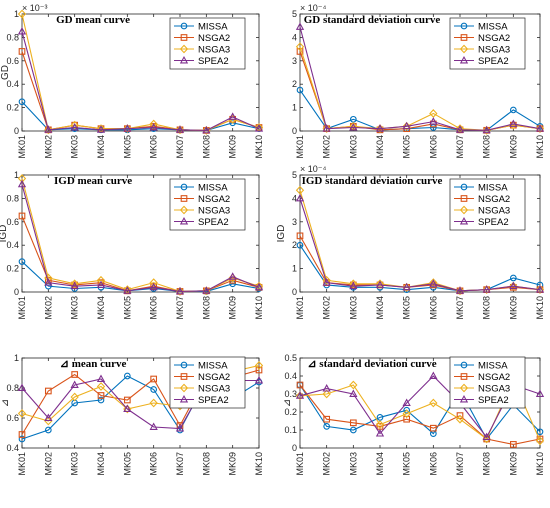  Describe the element at coordinates (140, 253) in the screenshot. I see `series-line-NSGA2` at that location.